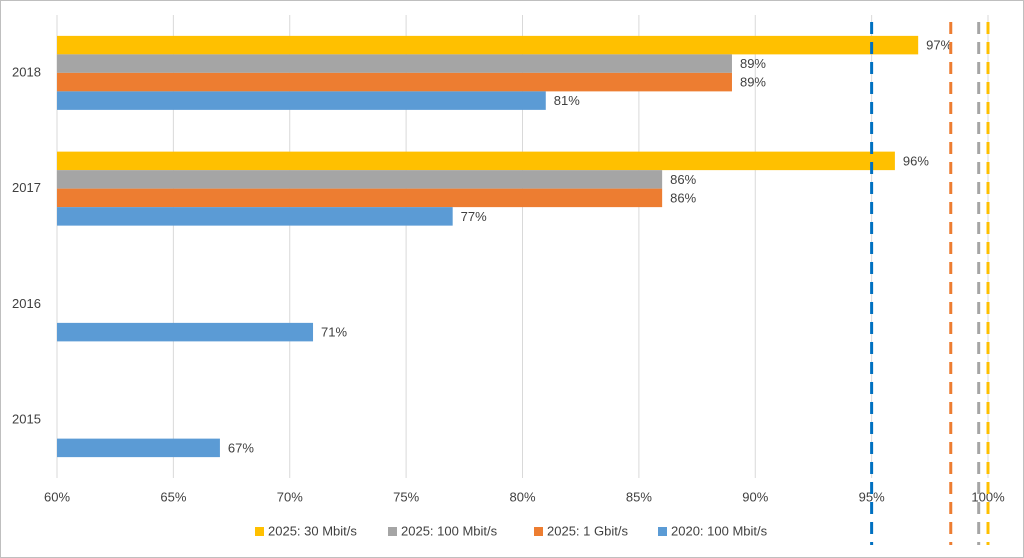 The height and width of the screenshot is (558, 1024). Describe the element at coordinates (26, 419) in the screenshot. I see `y-tick-label: 2015` at that location.